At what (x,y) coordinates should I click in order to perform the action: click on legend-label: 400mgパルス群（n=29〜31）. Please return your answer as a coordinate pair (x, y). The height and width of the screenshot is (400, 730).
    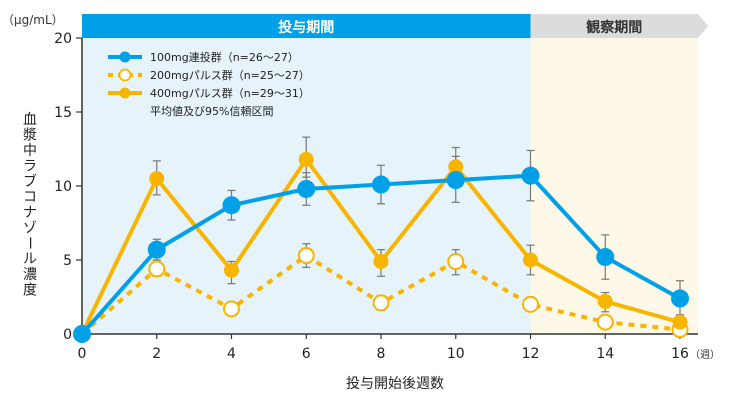
    Looking at the image, I should click on (230, 93).